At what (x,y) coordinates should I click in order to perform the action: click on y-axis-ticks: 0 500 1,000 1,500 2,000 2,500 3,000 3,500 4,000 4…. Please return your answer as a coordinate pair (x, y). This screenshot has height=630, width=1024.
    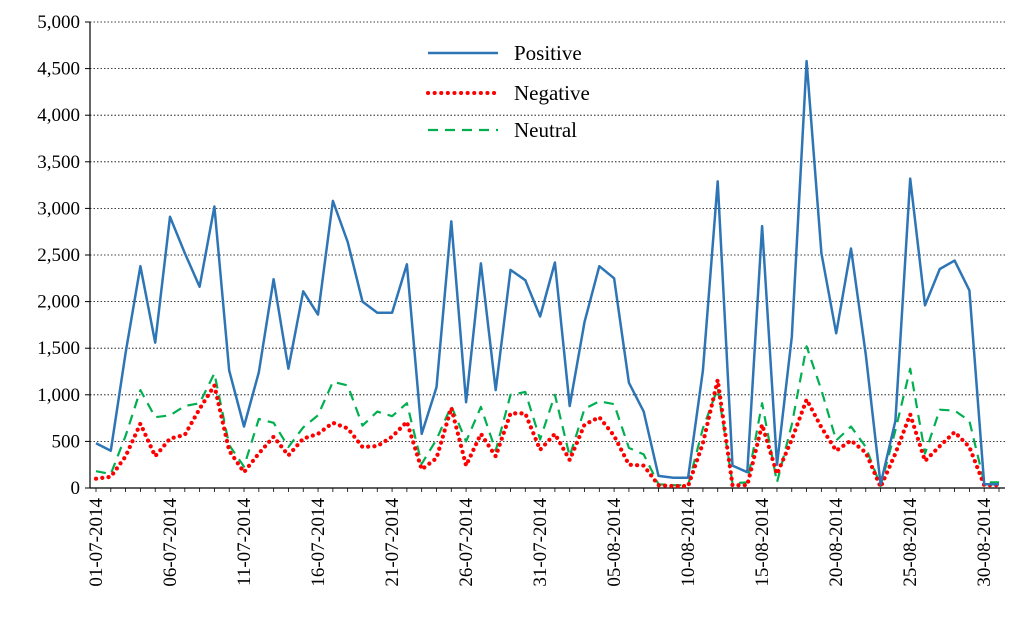
    Looking at the image, I should click on (63, 255).